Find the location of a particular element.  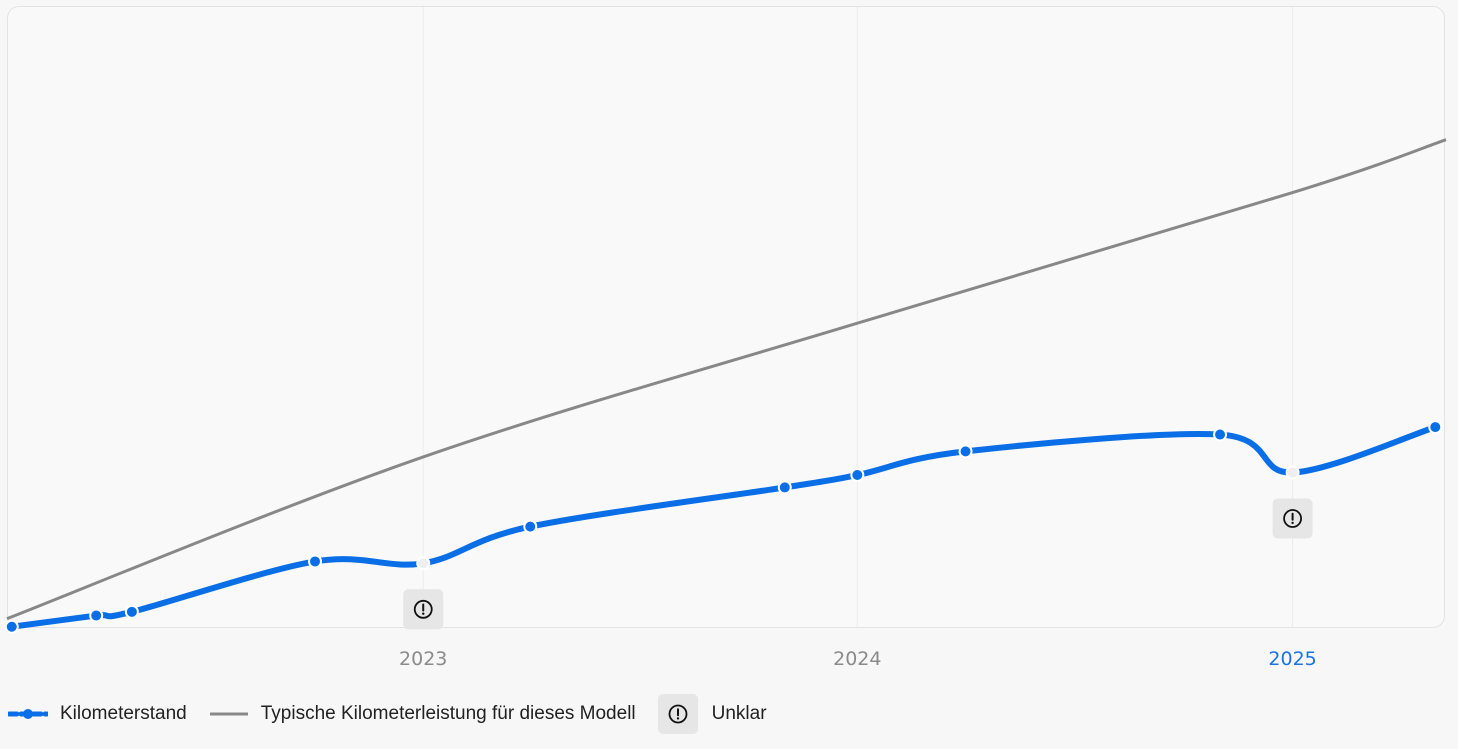

x-tick-label-2023: 2023 is located at coordinates (423, 659).